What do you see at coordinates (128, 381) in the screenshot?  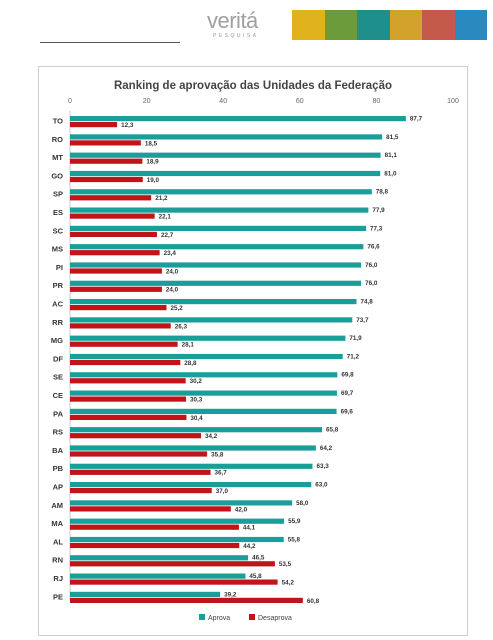 I see `bar-desaprova-se` at bounding box center [128, 381].